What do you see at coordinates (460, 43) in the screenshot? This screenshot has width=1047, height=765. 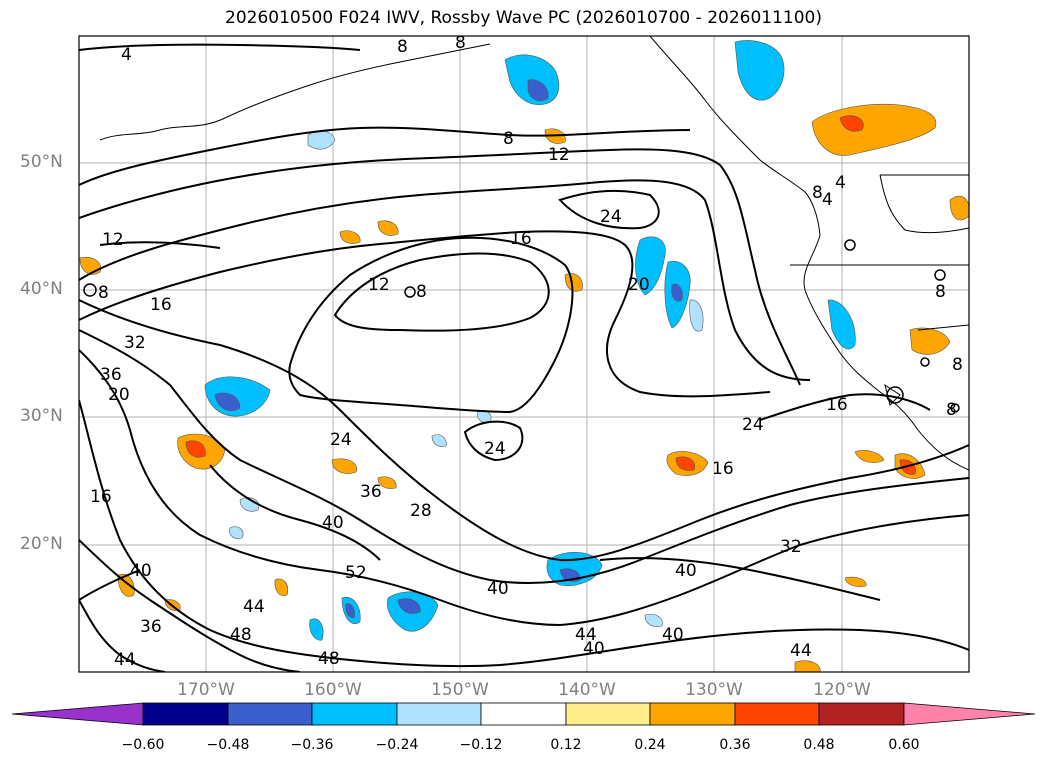 I see `contour-label-8d: 8` at bounding box center [460, 43].